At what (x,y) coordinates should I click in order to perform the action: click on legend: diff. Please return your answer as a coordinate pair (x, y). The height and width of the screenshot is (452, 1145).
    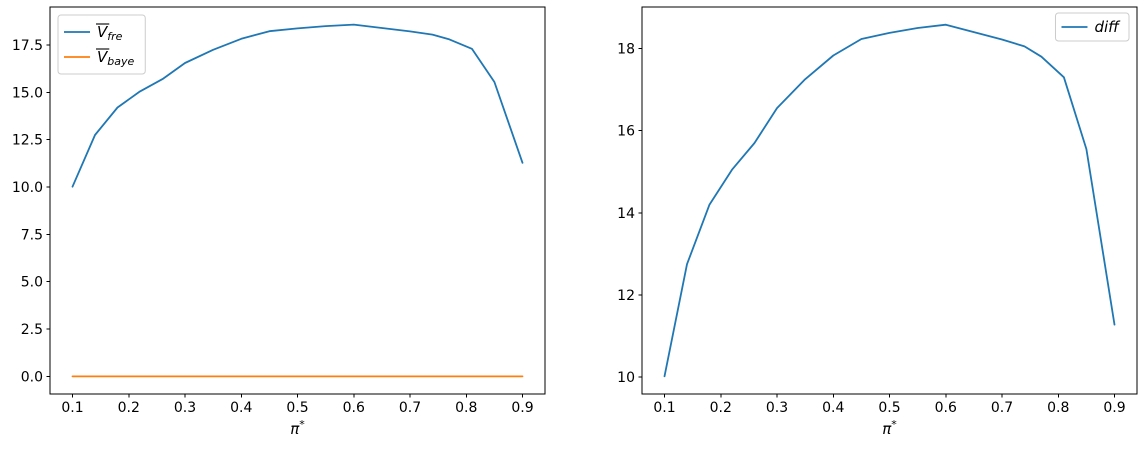
    Looking at the image, I should click on (1092, 27).